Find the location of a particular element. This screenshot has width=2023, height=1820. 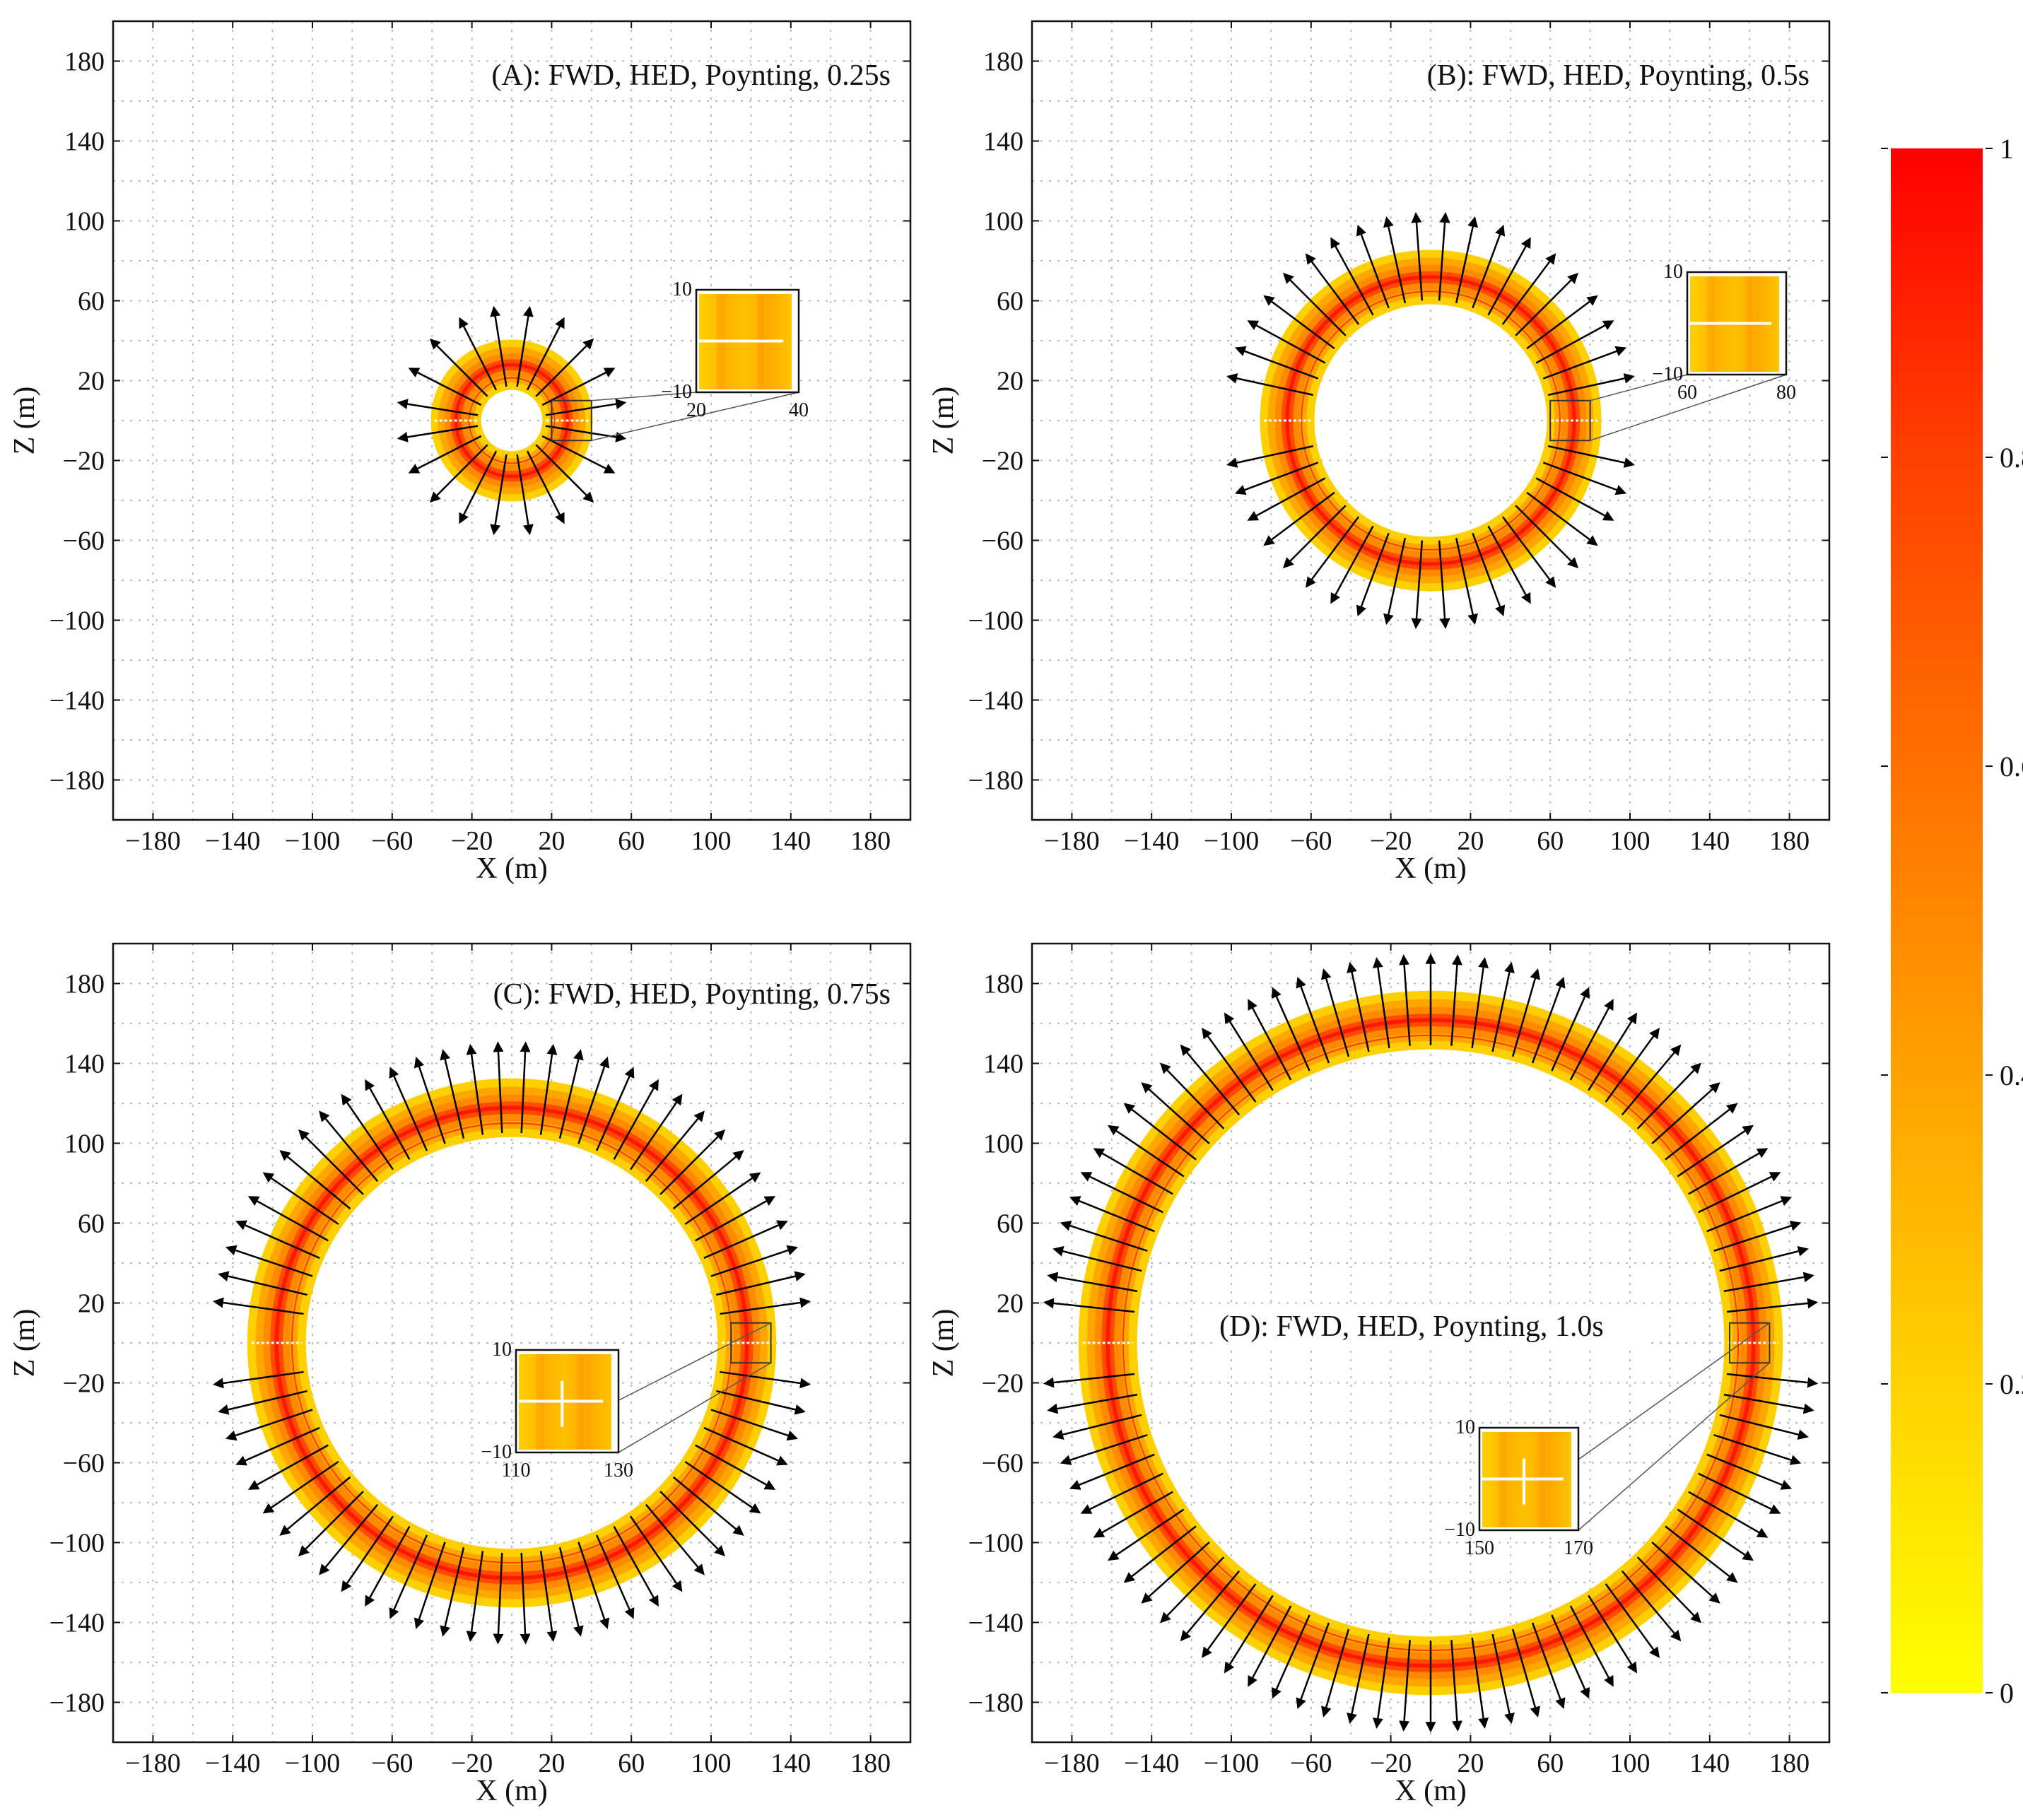

inset-tick-label: −10 is located at coordinates (497, 1452).